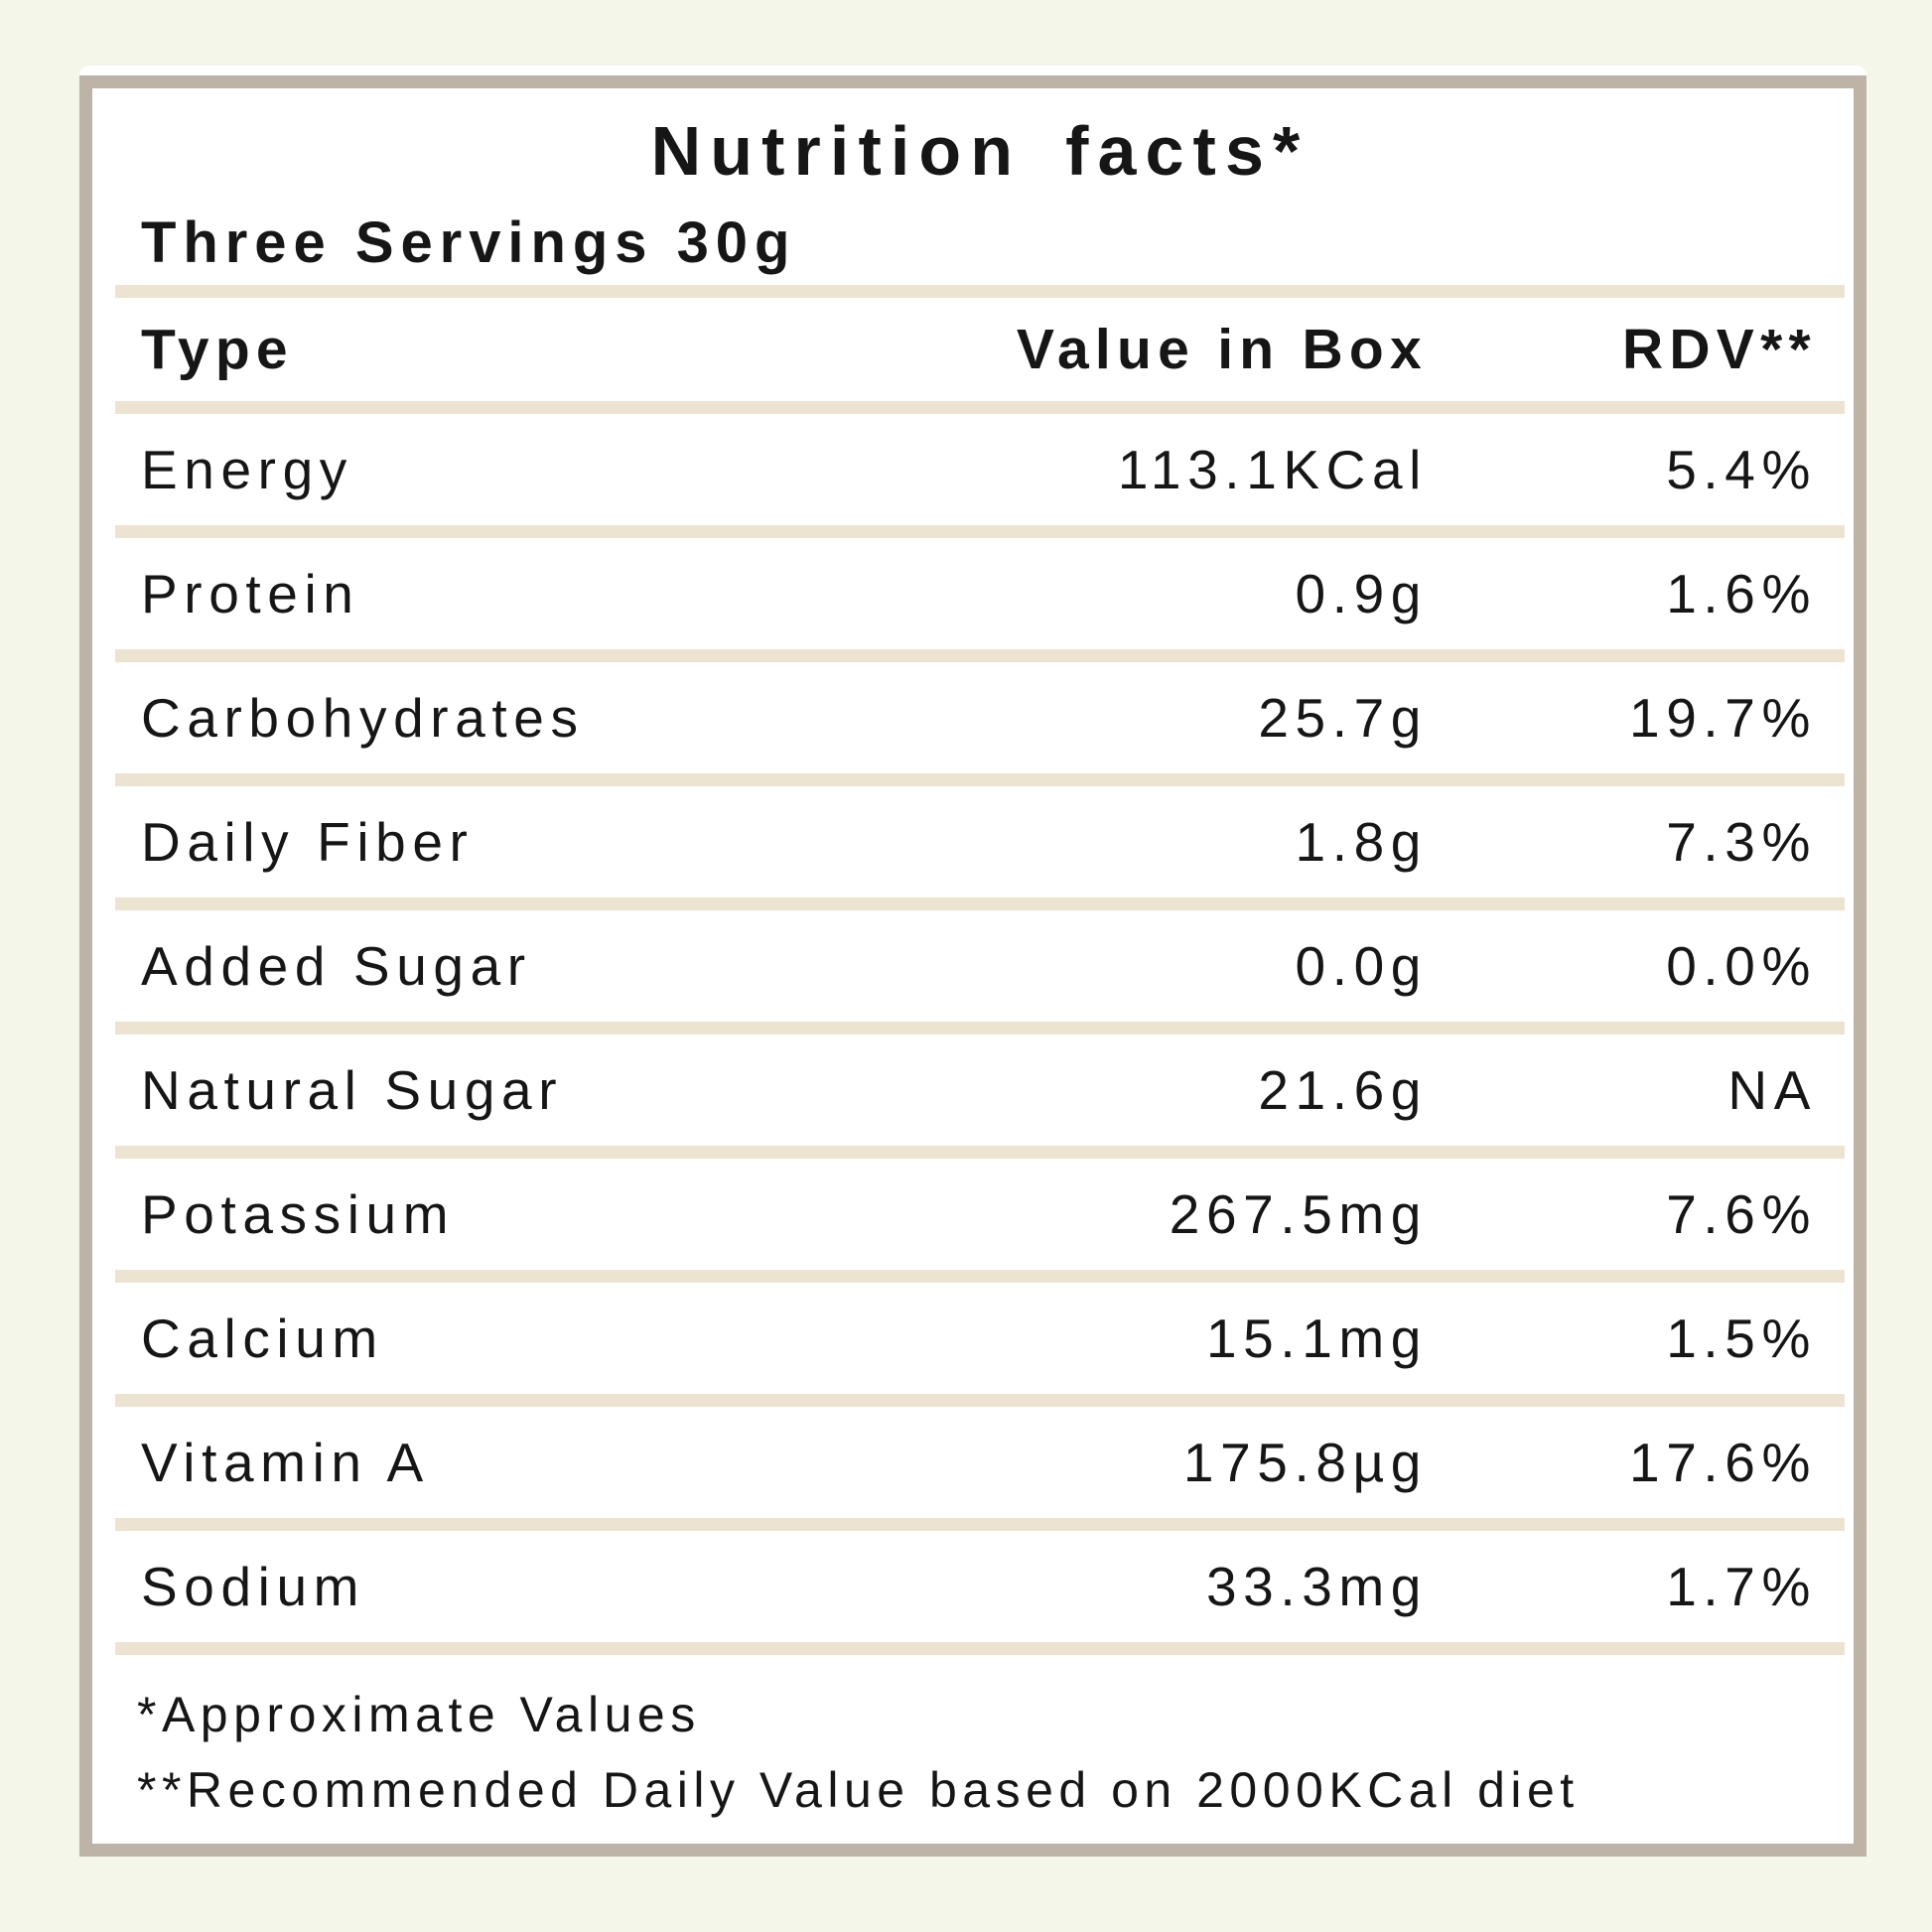 This screenshot has width=1932, height=1932. What do you see at coordinates (1343, 1090) in the screenshot?
I see `nutrient-value: 21.6g` at bounding box center [1343, 1090].